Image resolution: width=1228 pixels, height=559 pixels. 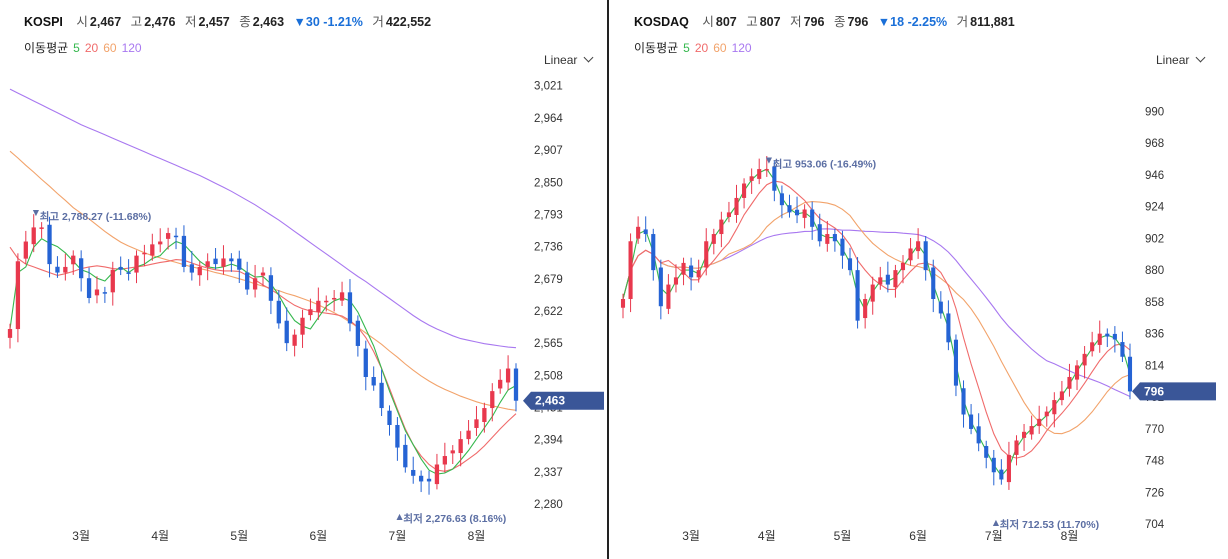 I want to click on y-axis-tick-label: 990, so click(x=1154, y=112).